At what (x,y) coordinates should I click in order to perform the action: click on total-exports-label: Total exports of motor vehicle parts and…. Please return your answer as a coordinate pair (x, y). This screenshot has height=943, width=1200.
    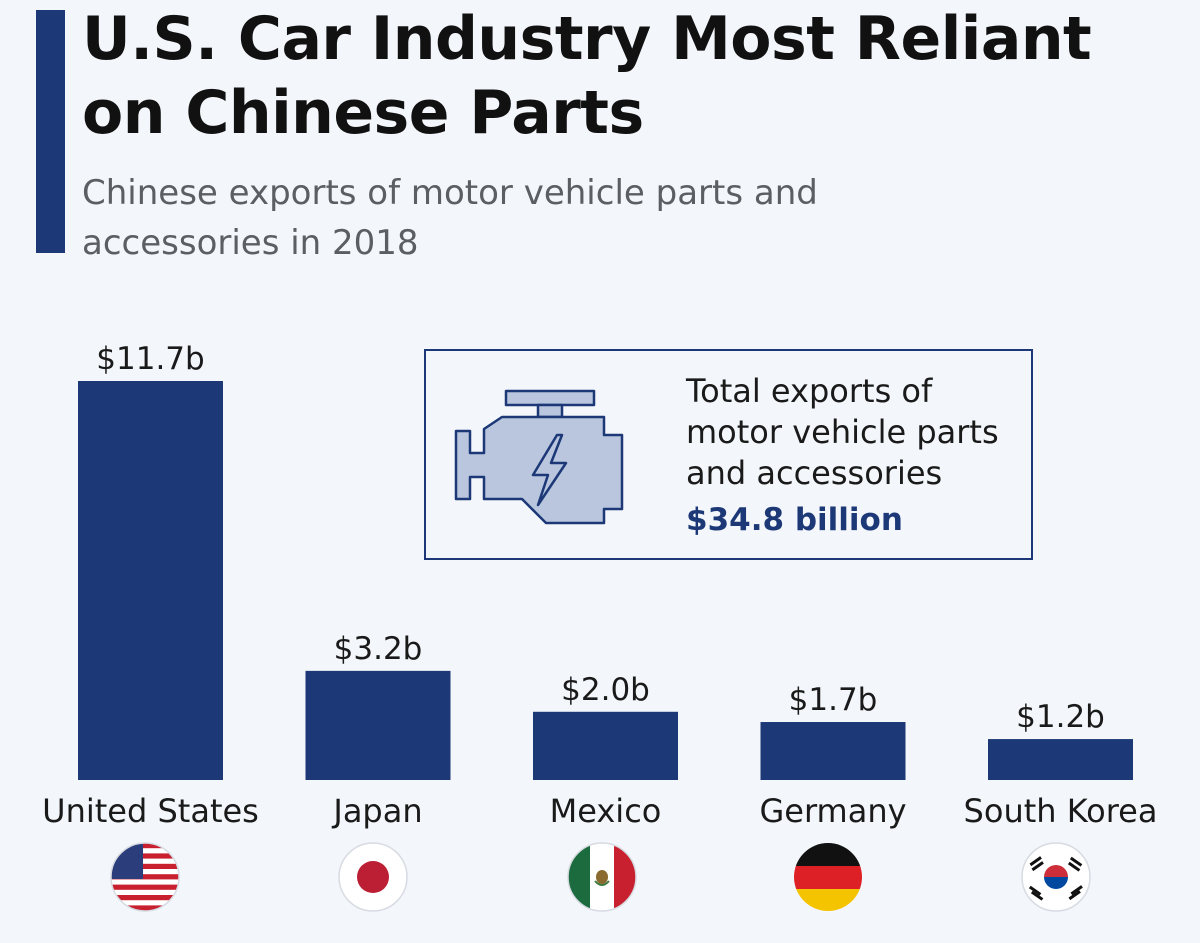
    Looking at the image, I should click on (842, 432).